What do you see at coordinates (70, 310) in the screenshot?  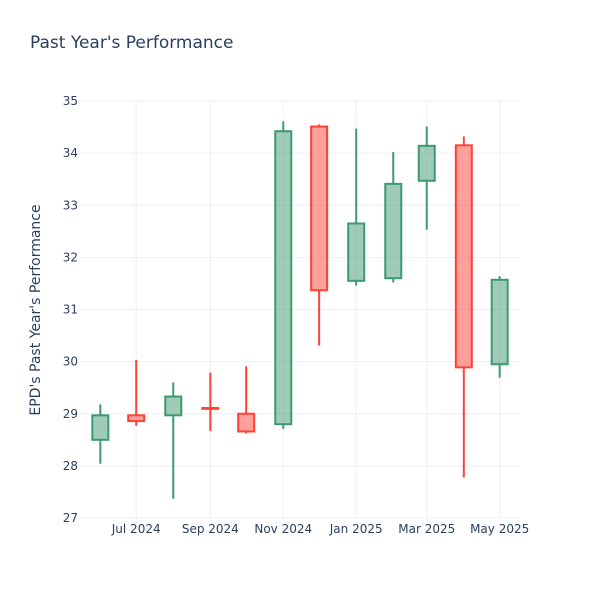 I see `y-tick-label: 31` at bounding box center [70, 310].